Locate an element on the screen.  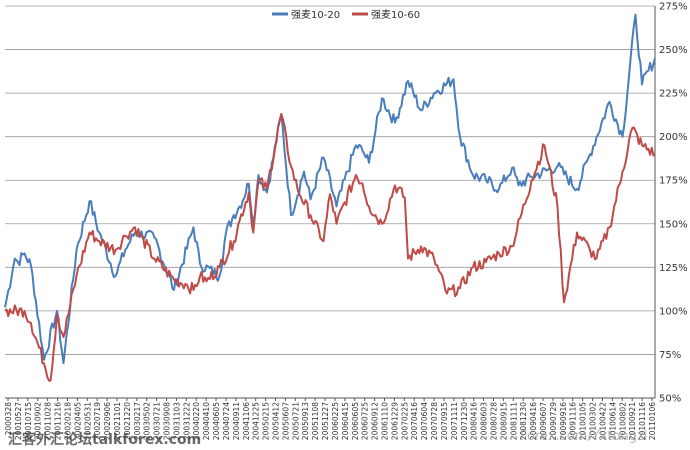
x-tick-label: 20070225 is located at coordinates (404, 421).